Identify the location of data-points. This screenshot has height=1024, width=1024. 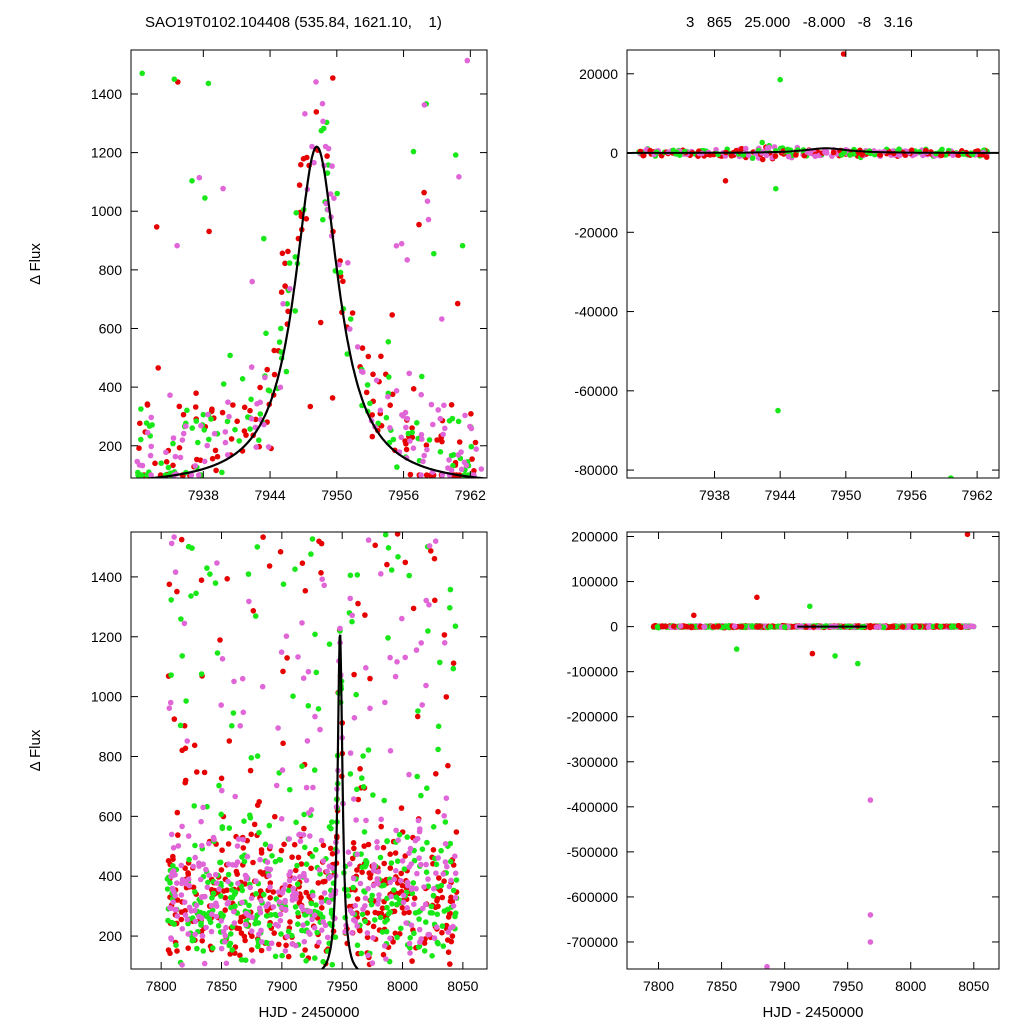
(813, 750).